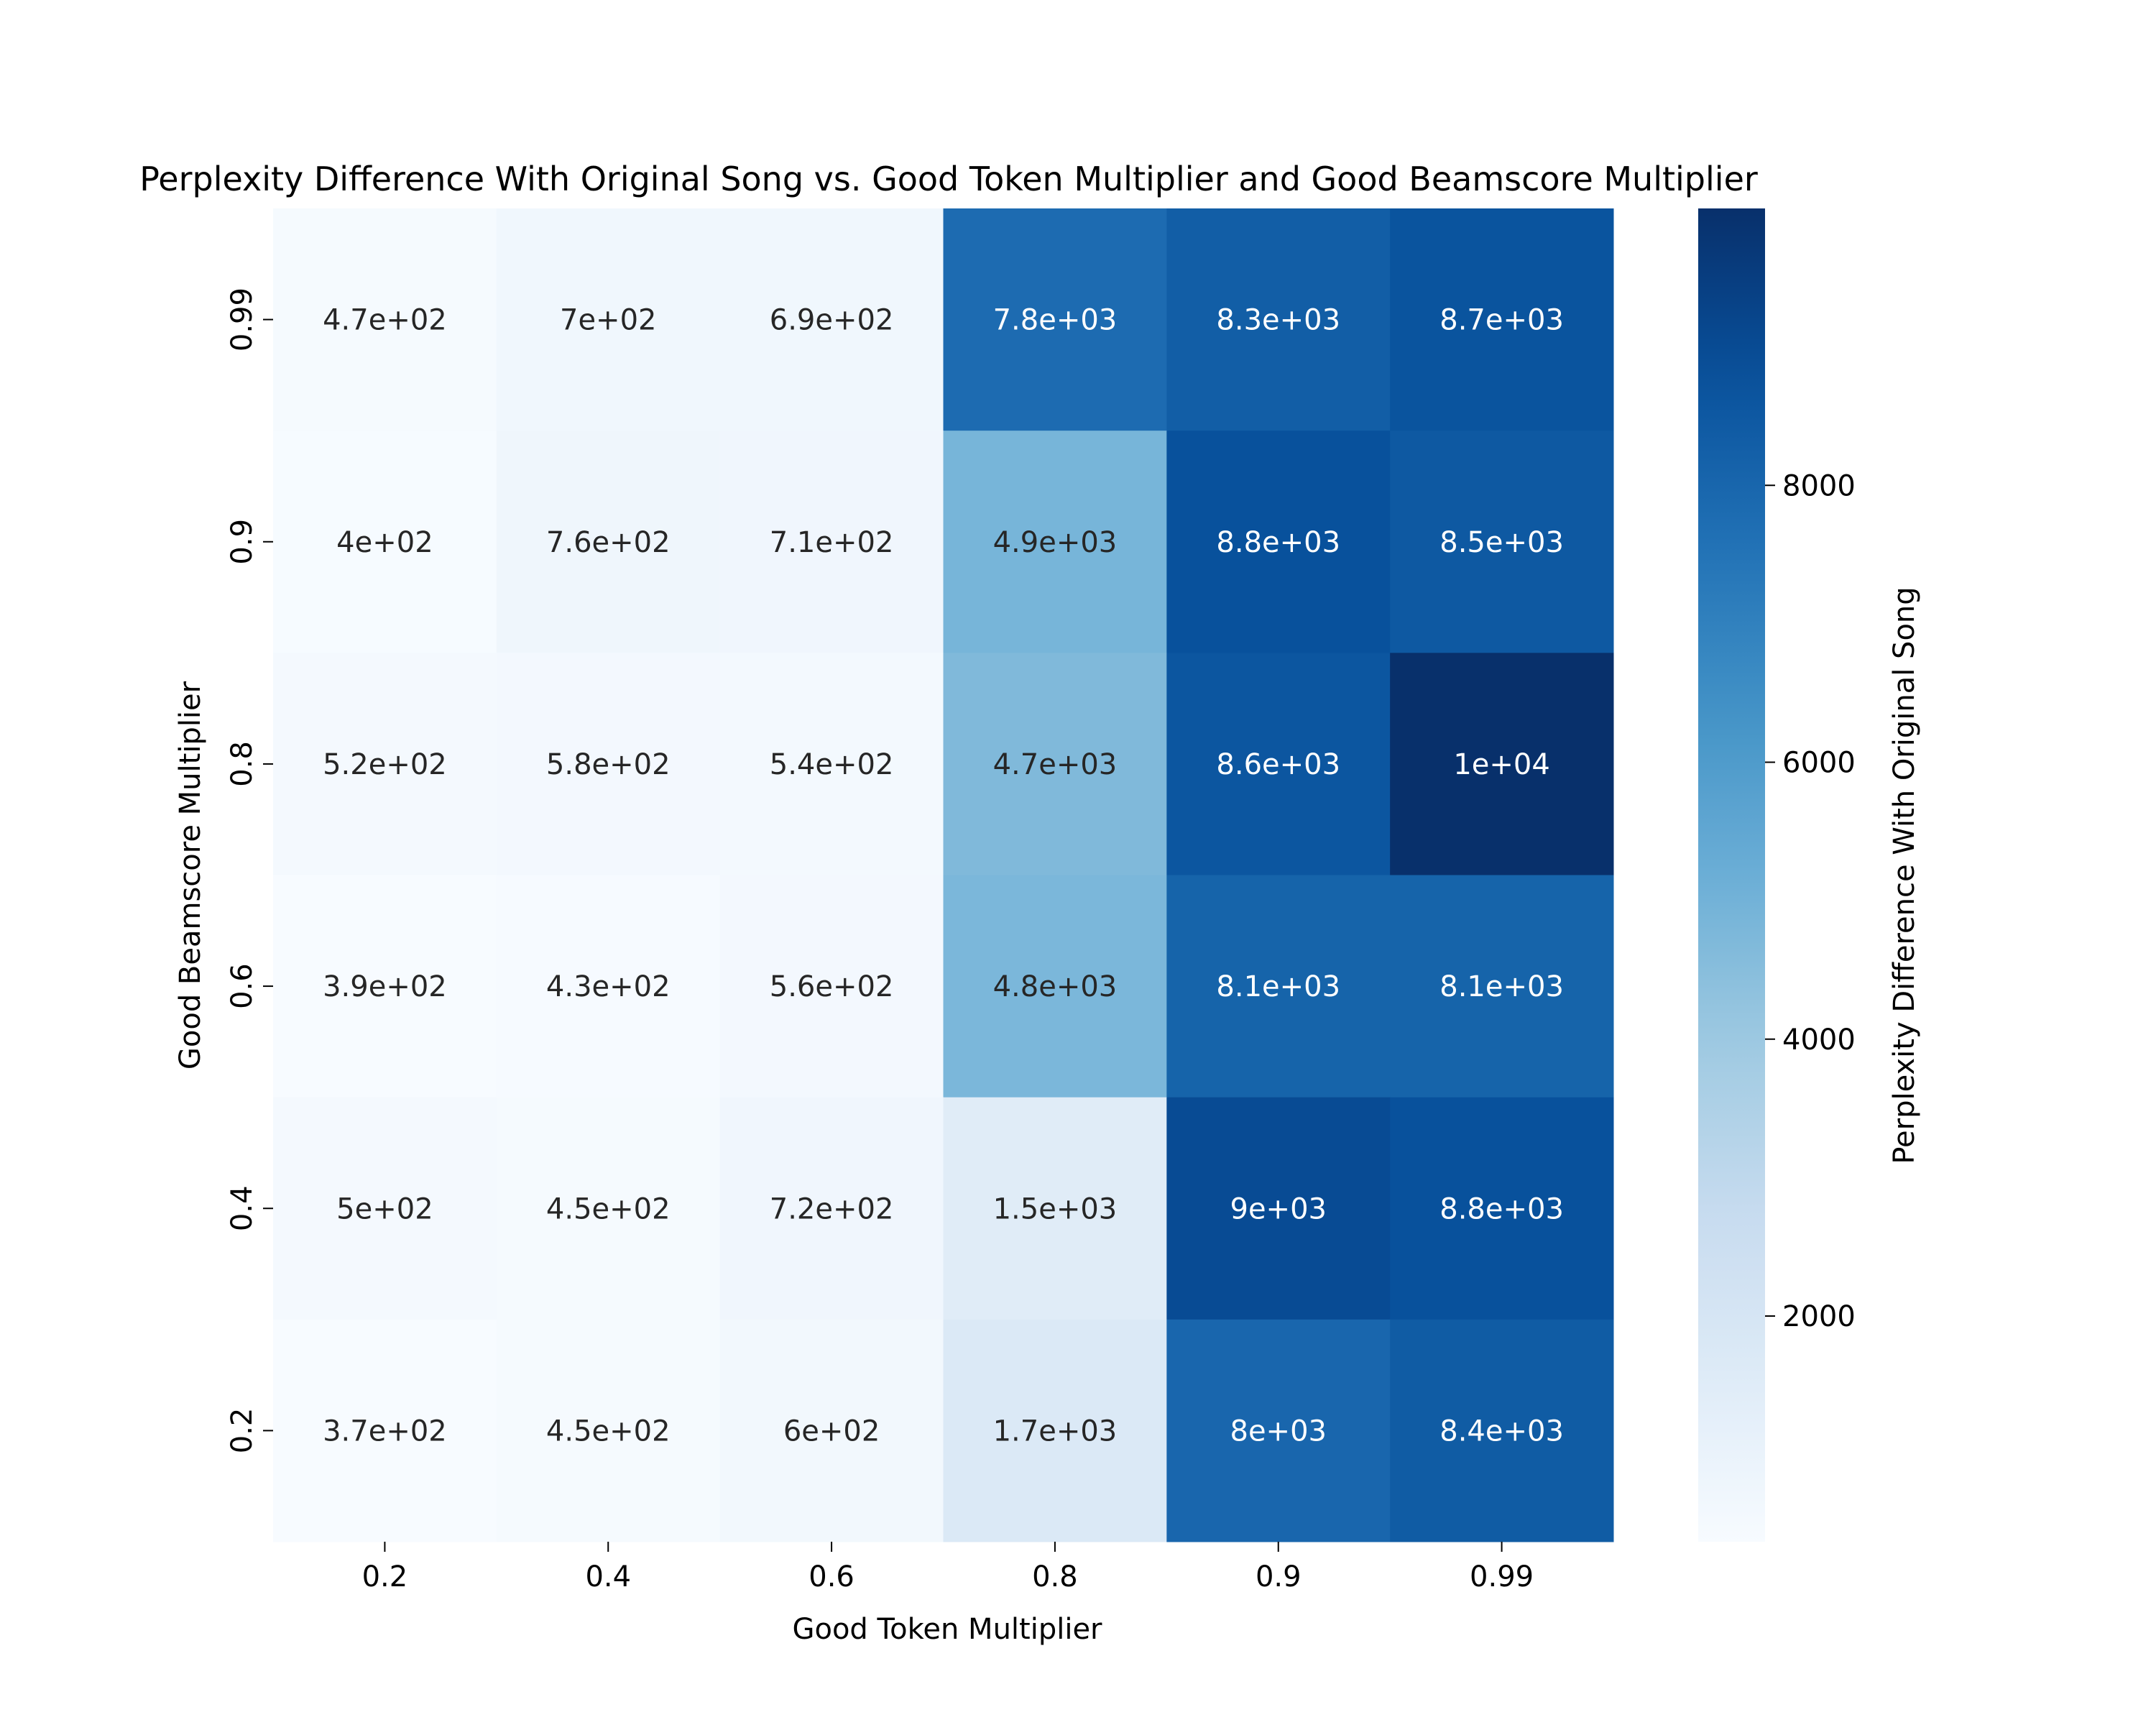  I want to click on x-tick-label: 0.9, so click(1279, 1576).